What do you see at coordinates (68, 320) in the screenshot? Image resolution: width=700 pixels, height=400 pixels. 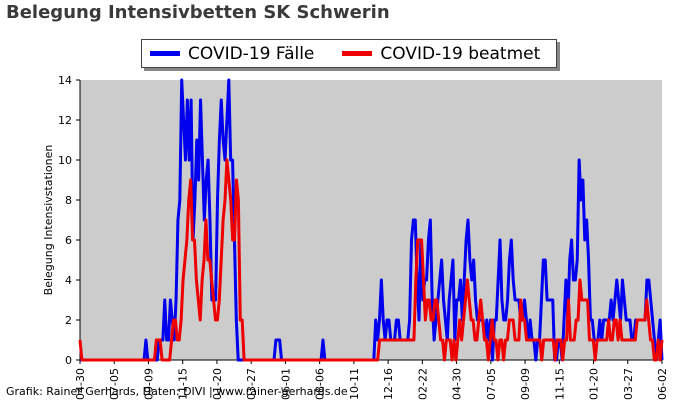 I see `y-tick-label: 2` at bounding box center [68, 320].